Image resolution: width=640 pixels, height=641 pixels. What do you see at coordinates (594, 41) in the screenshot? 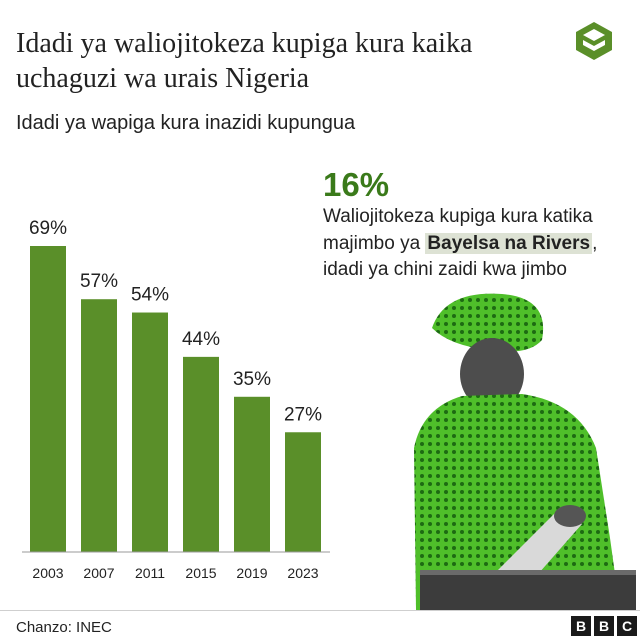
I see `bbc-visual-journalism-logo` at bounding box center [594, 41].